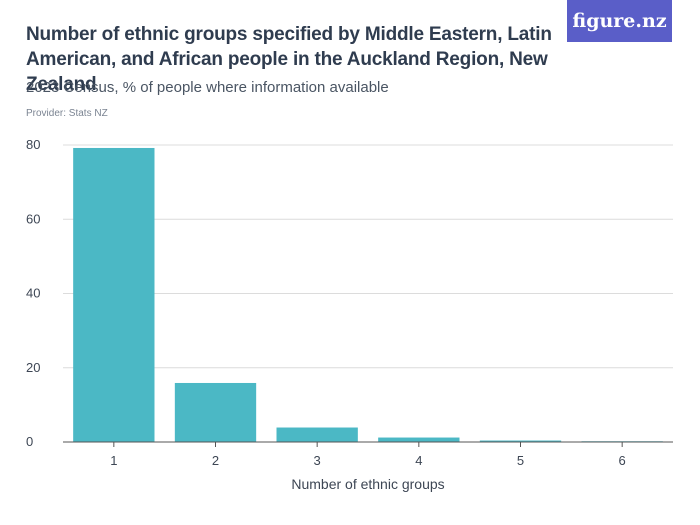  What do you see at coordinates (29, 441) in the screenshot?
I see `y-tick-label-0: 0` at bounding box center [29, 441].